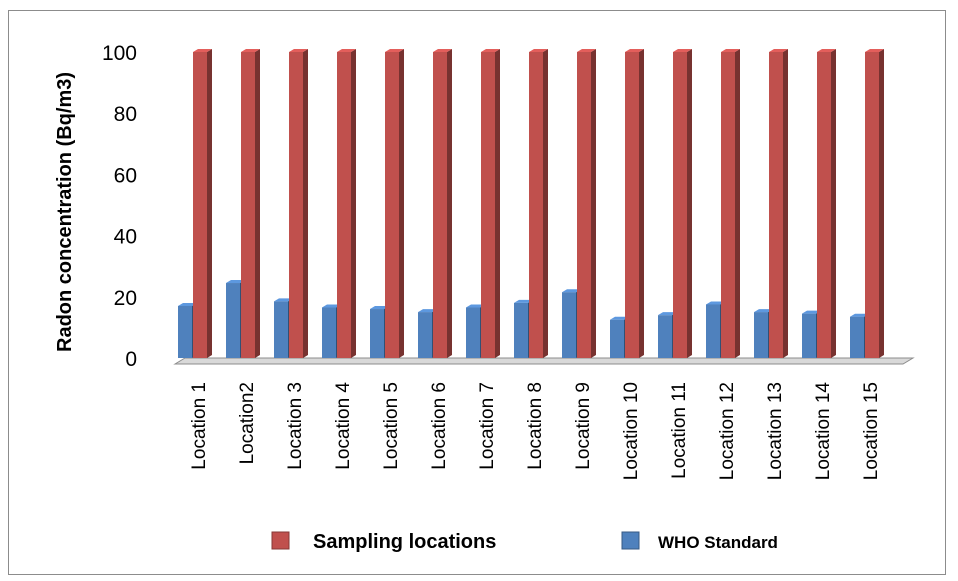 This screenshot has width=958, height=581. What do you see at coordinates (679, 430) in the screenshot?
I see `x-tick-label: Location 11` at bounding box center [679, 430].